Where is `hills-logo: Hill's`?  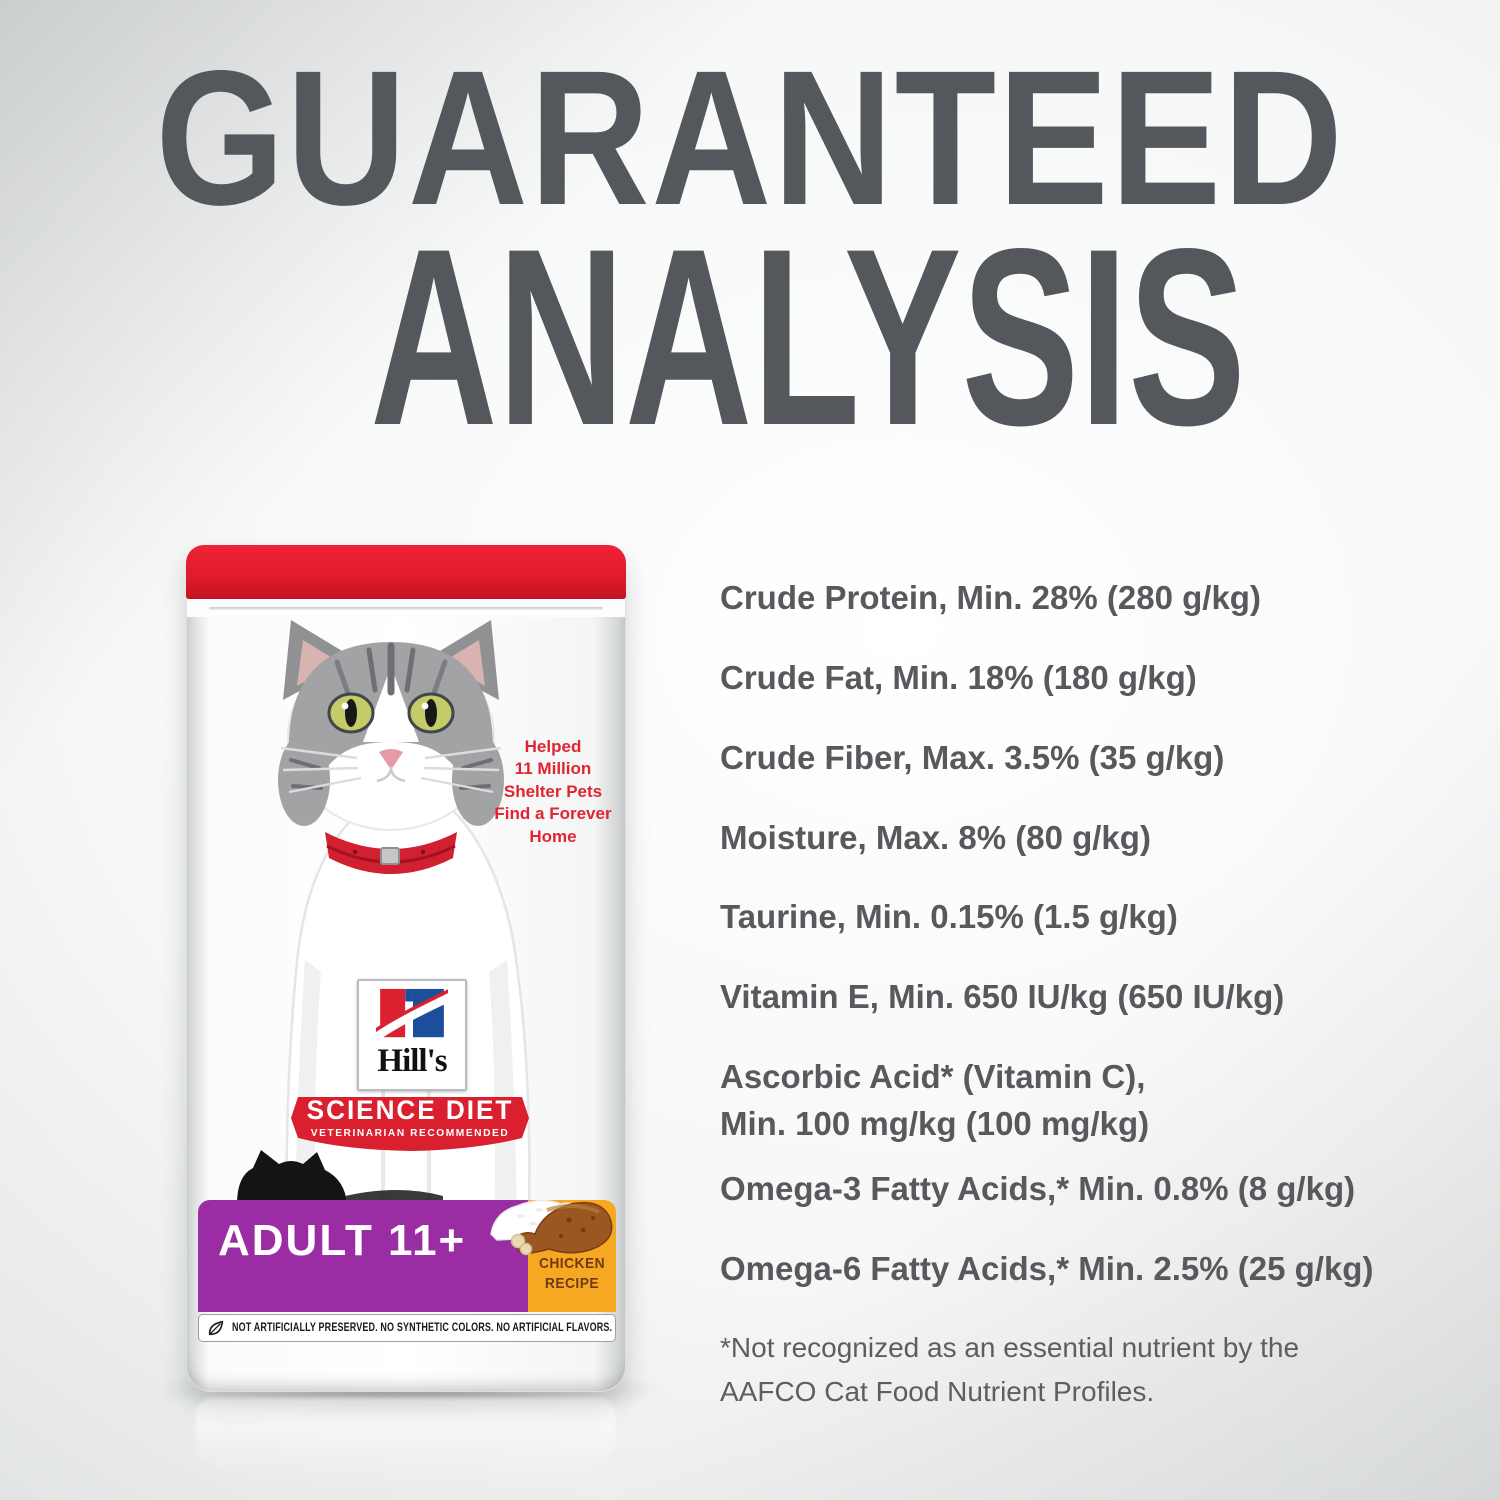 hills-logo: Hill's is located at coordinates (412, 1035).